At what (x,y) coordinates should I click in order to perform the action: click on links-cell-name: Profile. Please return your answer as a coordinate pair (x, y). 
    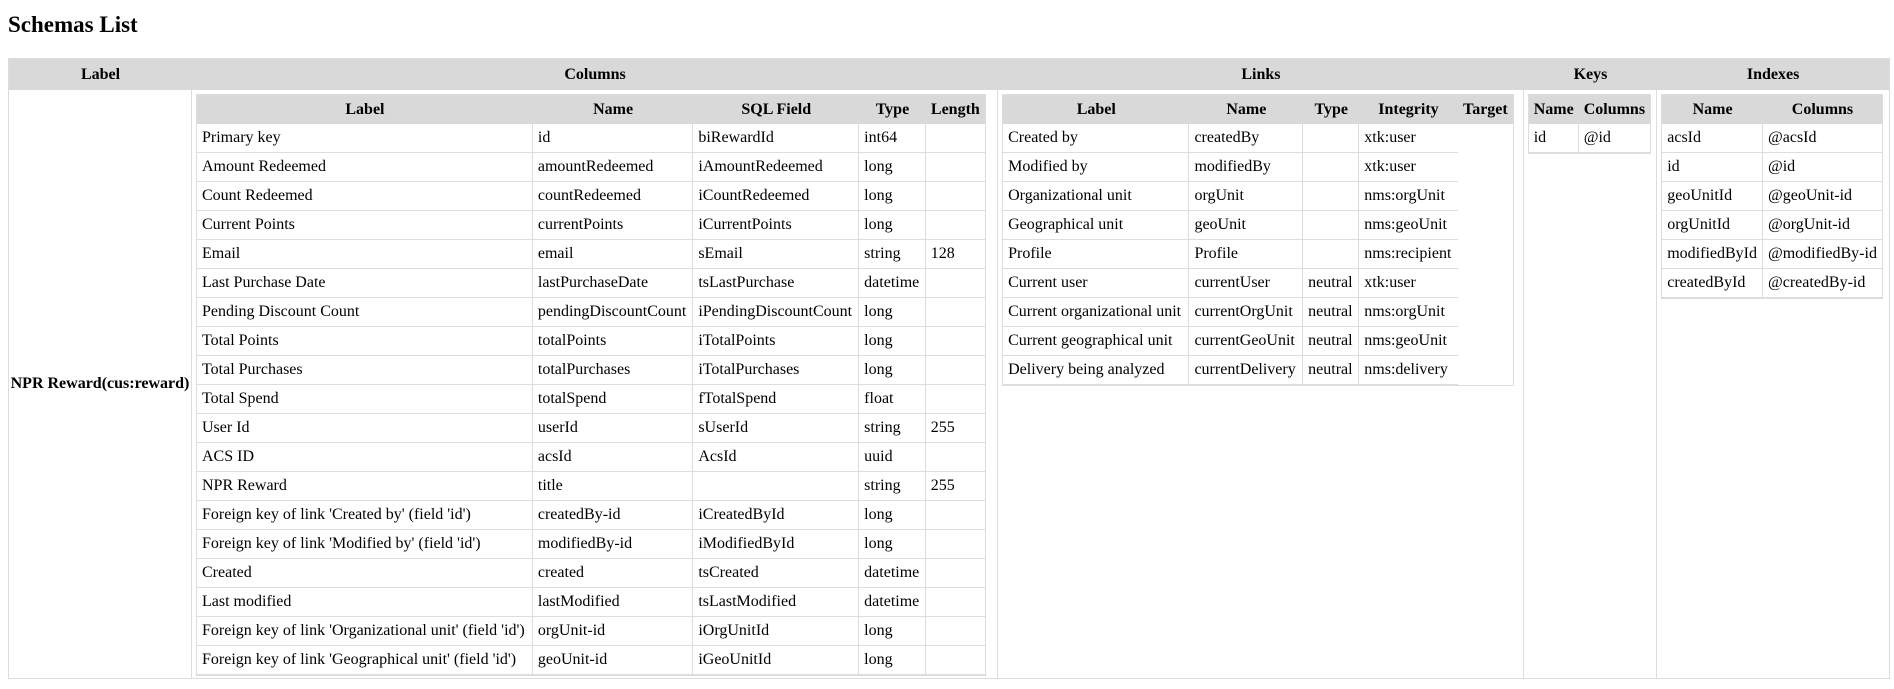
    Looking at the image, I should click on (1246, 254).